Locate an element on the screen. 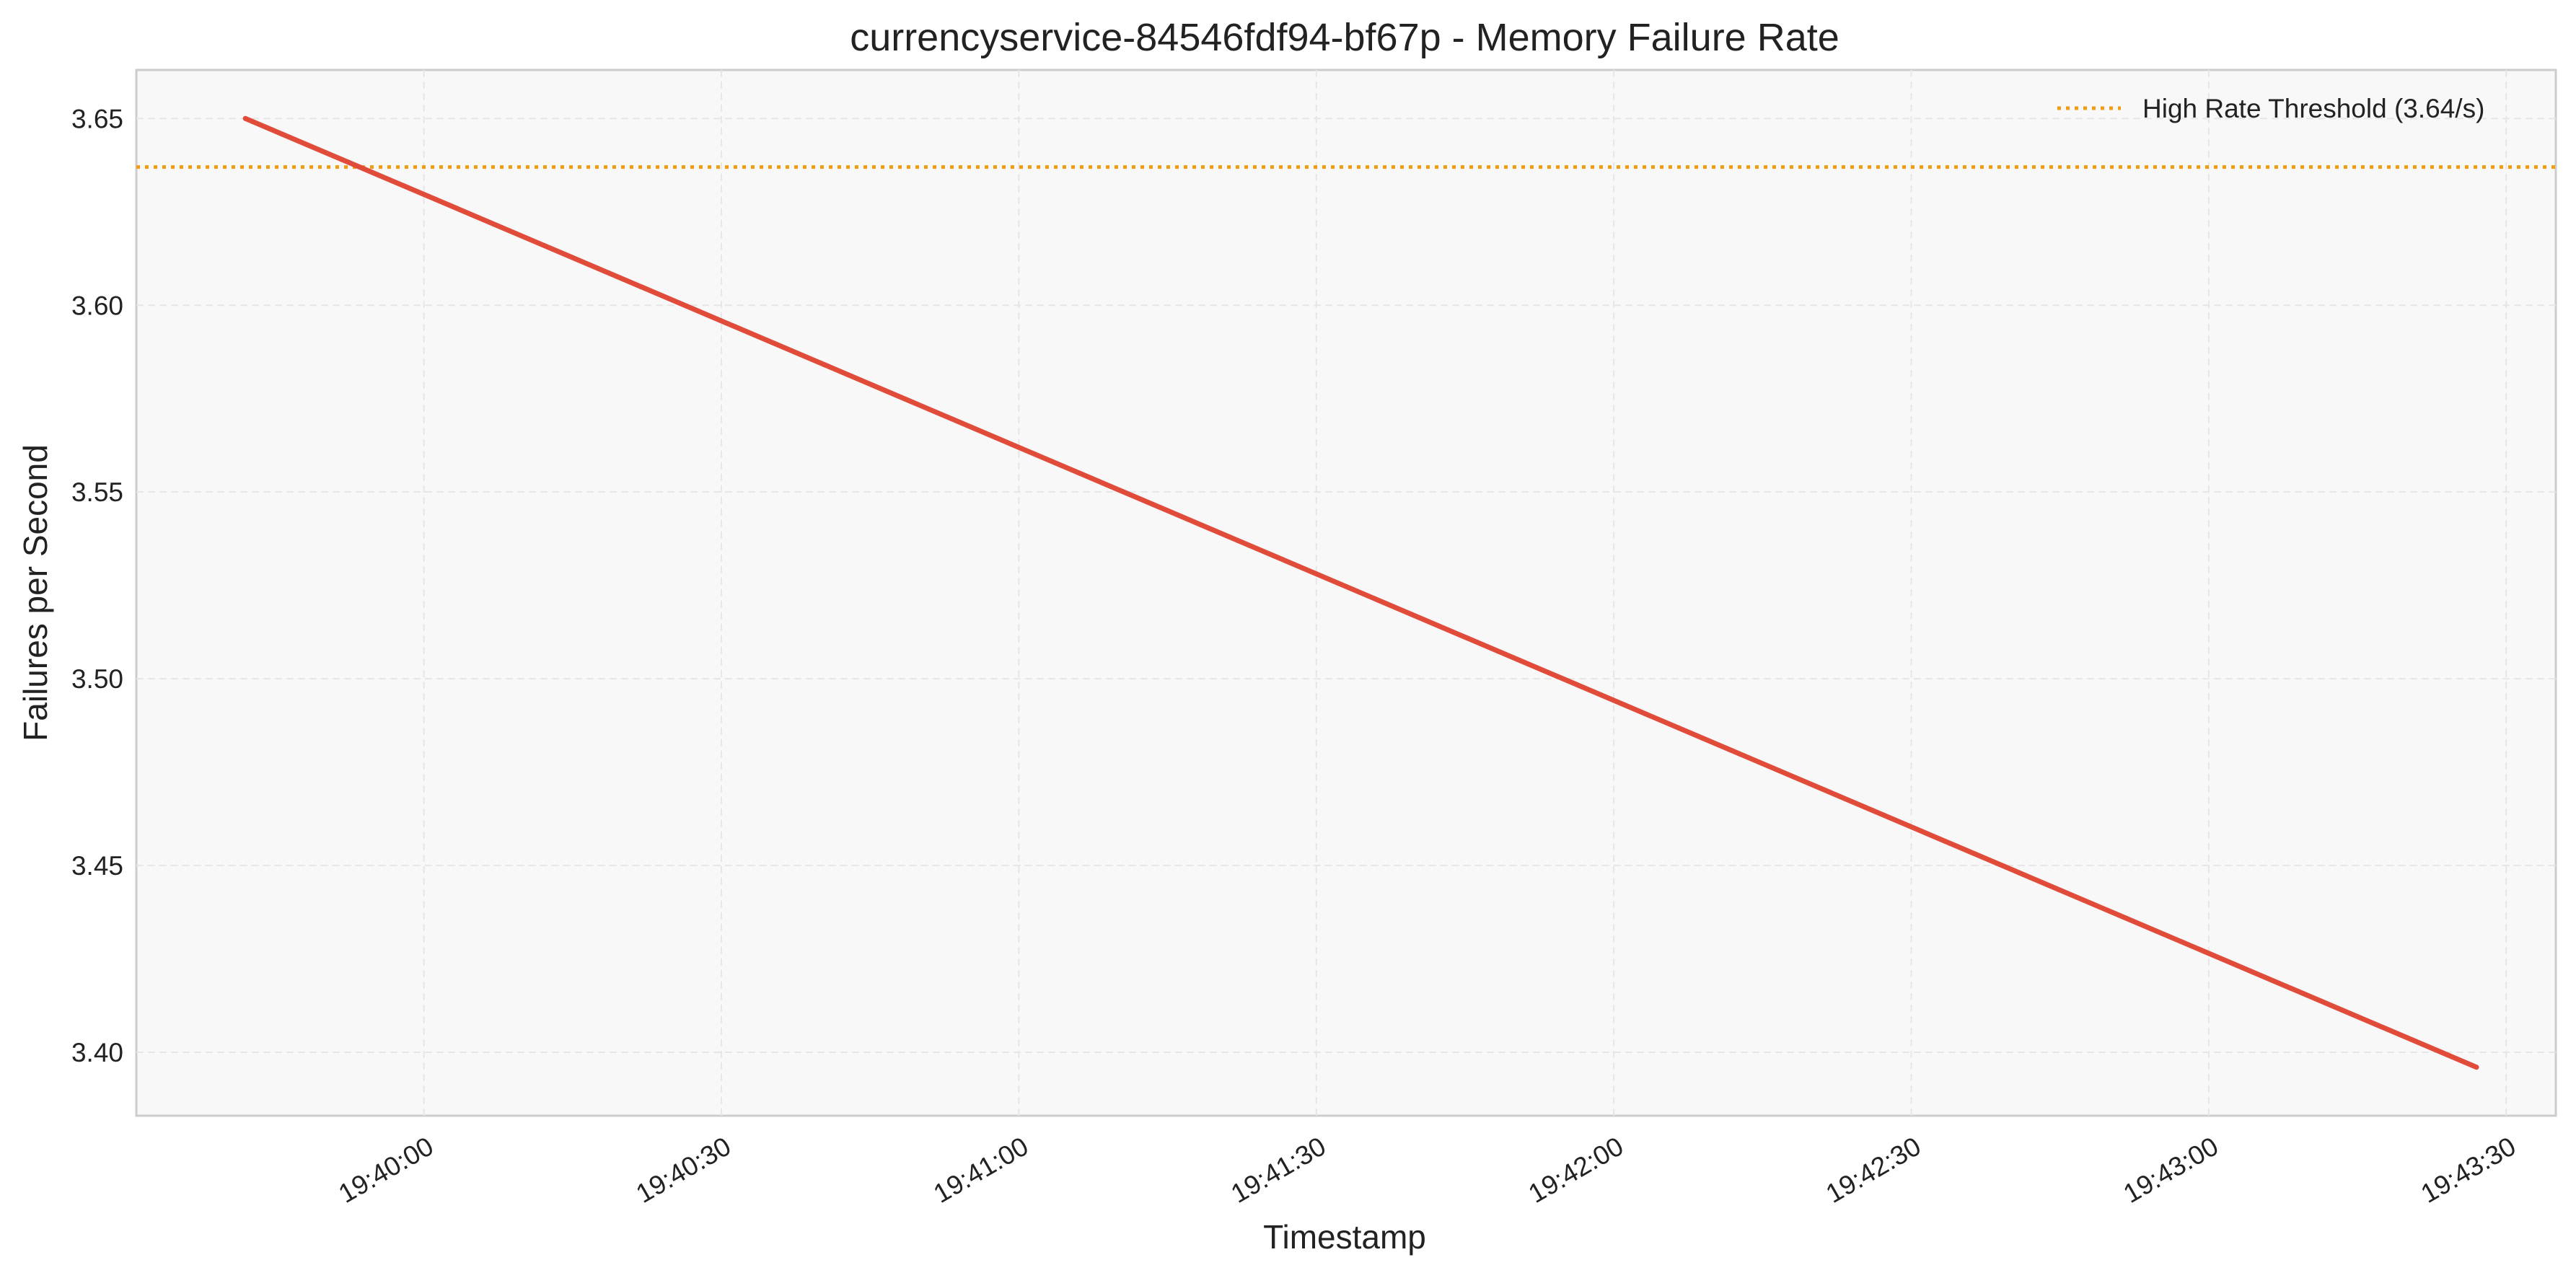 The image size is (2576, 1278). y-tick-label: 3.45 is located at coordinates (97, 866).